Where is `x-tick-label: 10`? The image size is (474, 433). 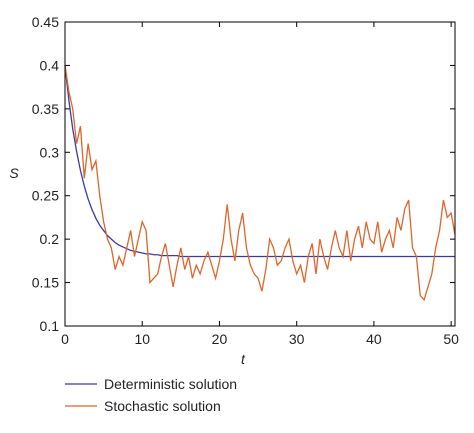 x-tick-label: 10 is located at coordinates (142, 339).